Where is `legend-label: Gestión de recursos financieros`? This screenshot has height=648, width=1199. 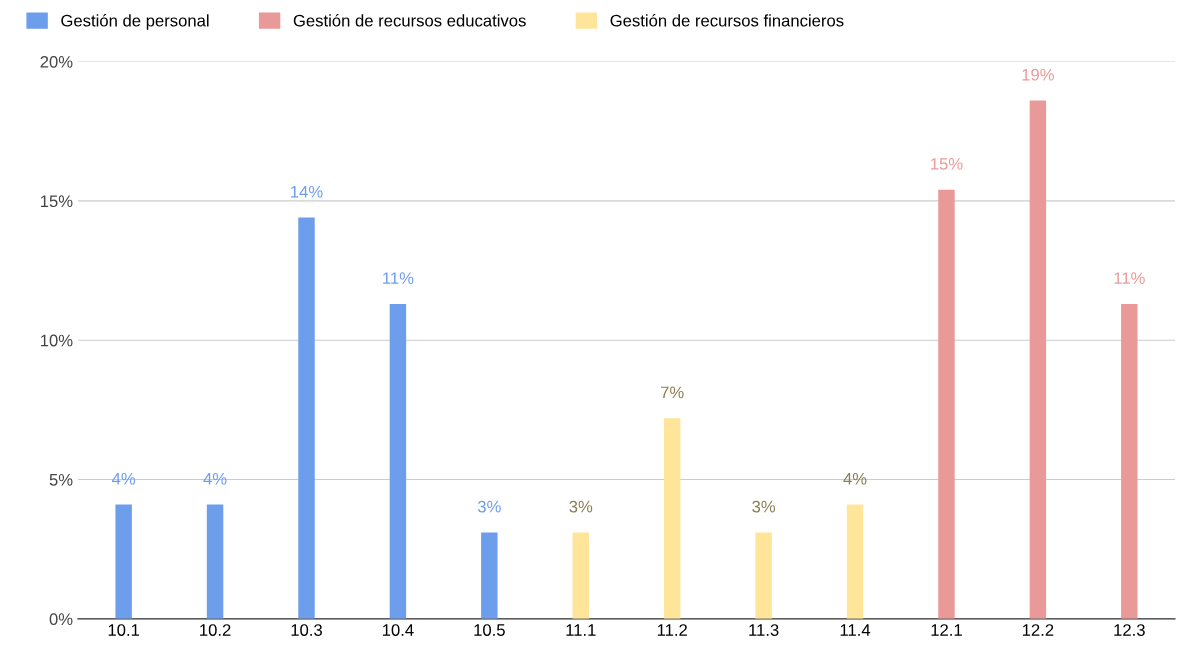 legend-label: Gestión de recursos financieros is located at coordinates (727, 20).